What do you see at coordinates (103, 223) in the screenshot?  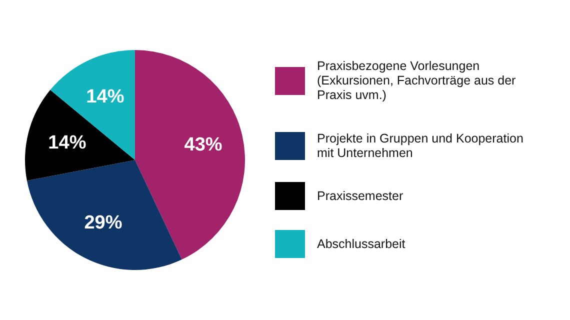 I see `data-label: 29%` at bounding box center [103, 223].